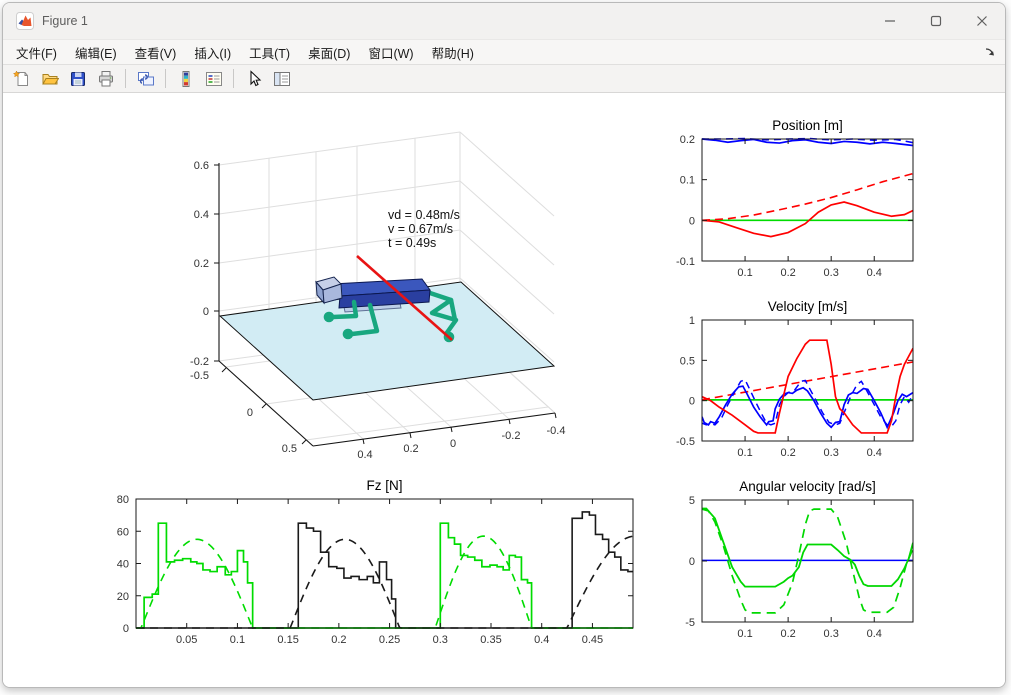 The height and width of the screenshot is (695, 1011). I want to click on series-fz-measured-green, so click(384, 575).